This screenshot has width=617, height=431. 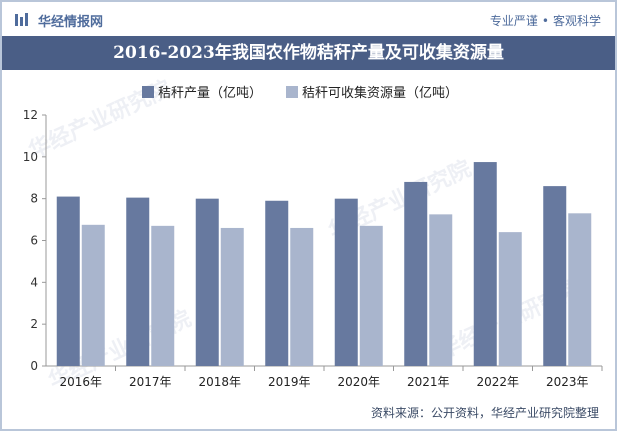 I want to click on x-tick-label: 2023年, so click(x=567, y=382).